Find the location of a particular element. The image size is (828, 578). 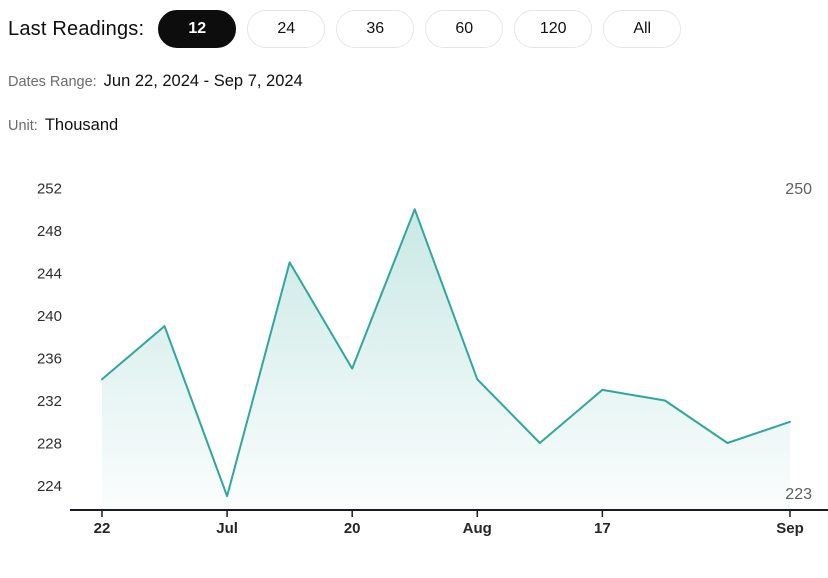

x-axis-label-sep: Sep is located at coordinates (790, 528).